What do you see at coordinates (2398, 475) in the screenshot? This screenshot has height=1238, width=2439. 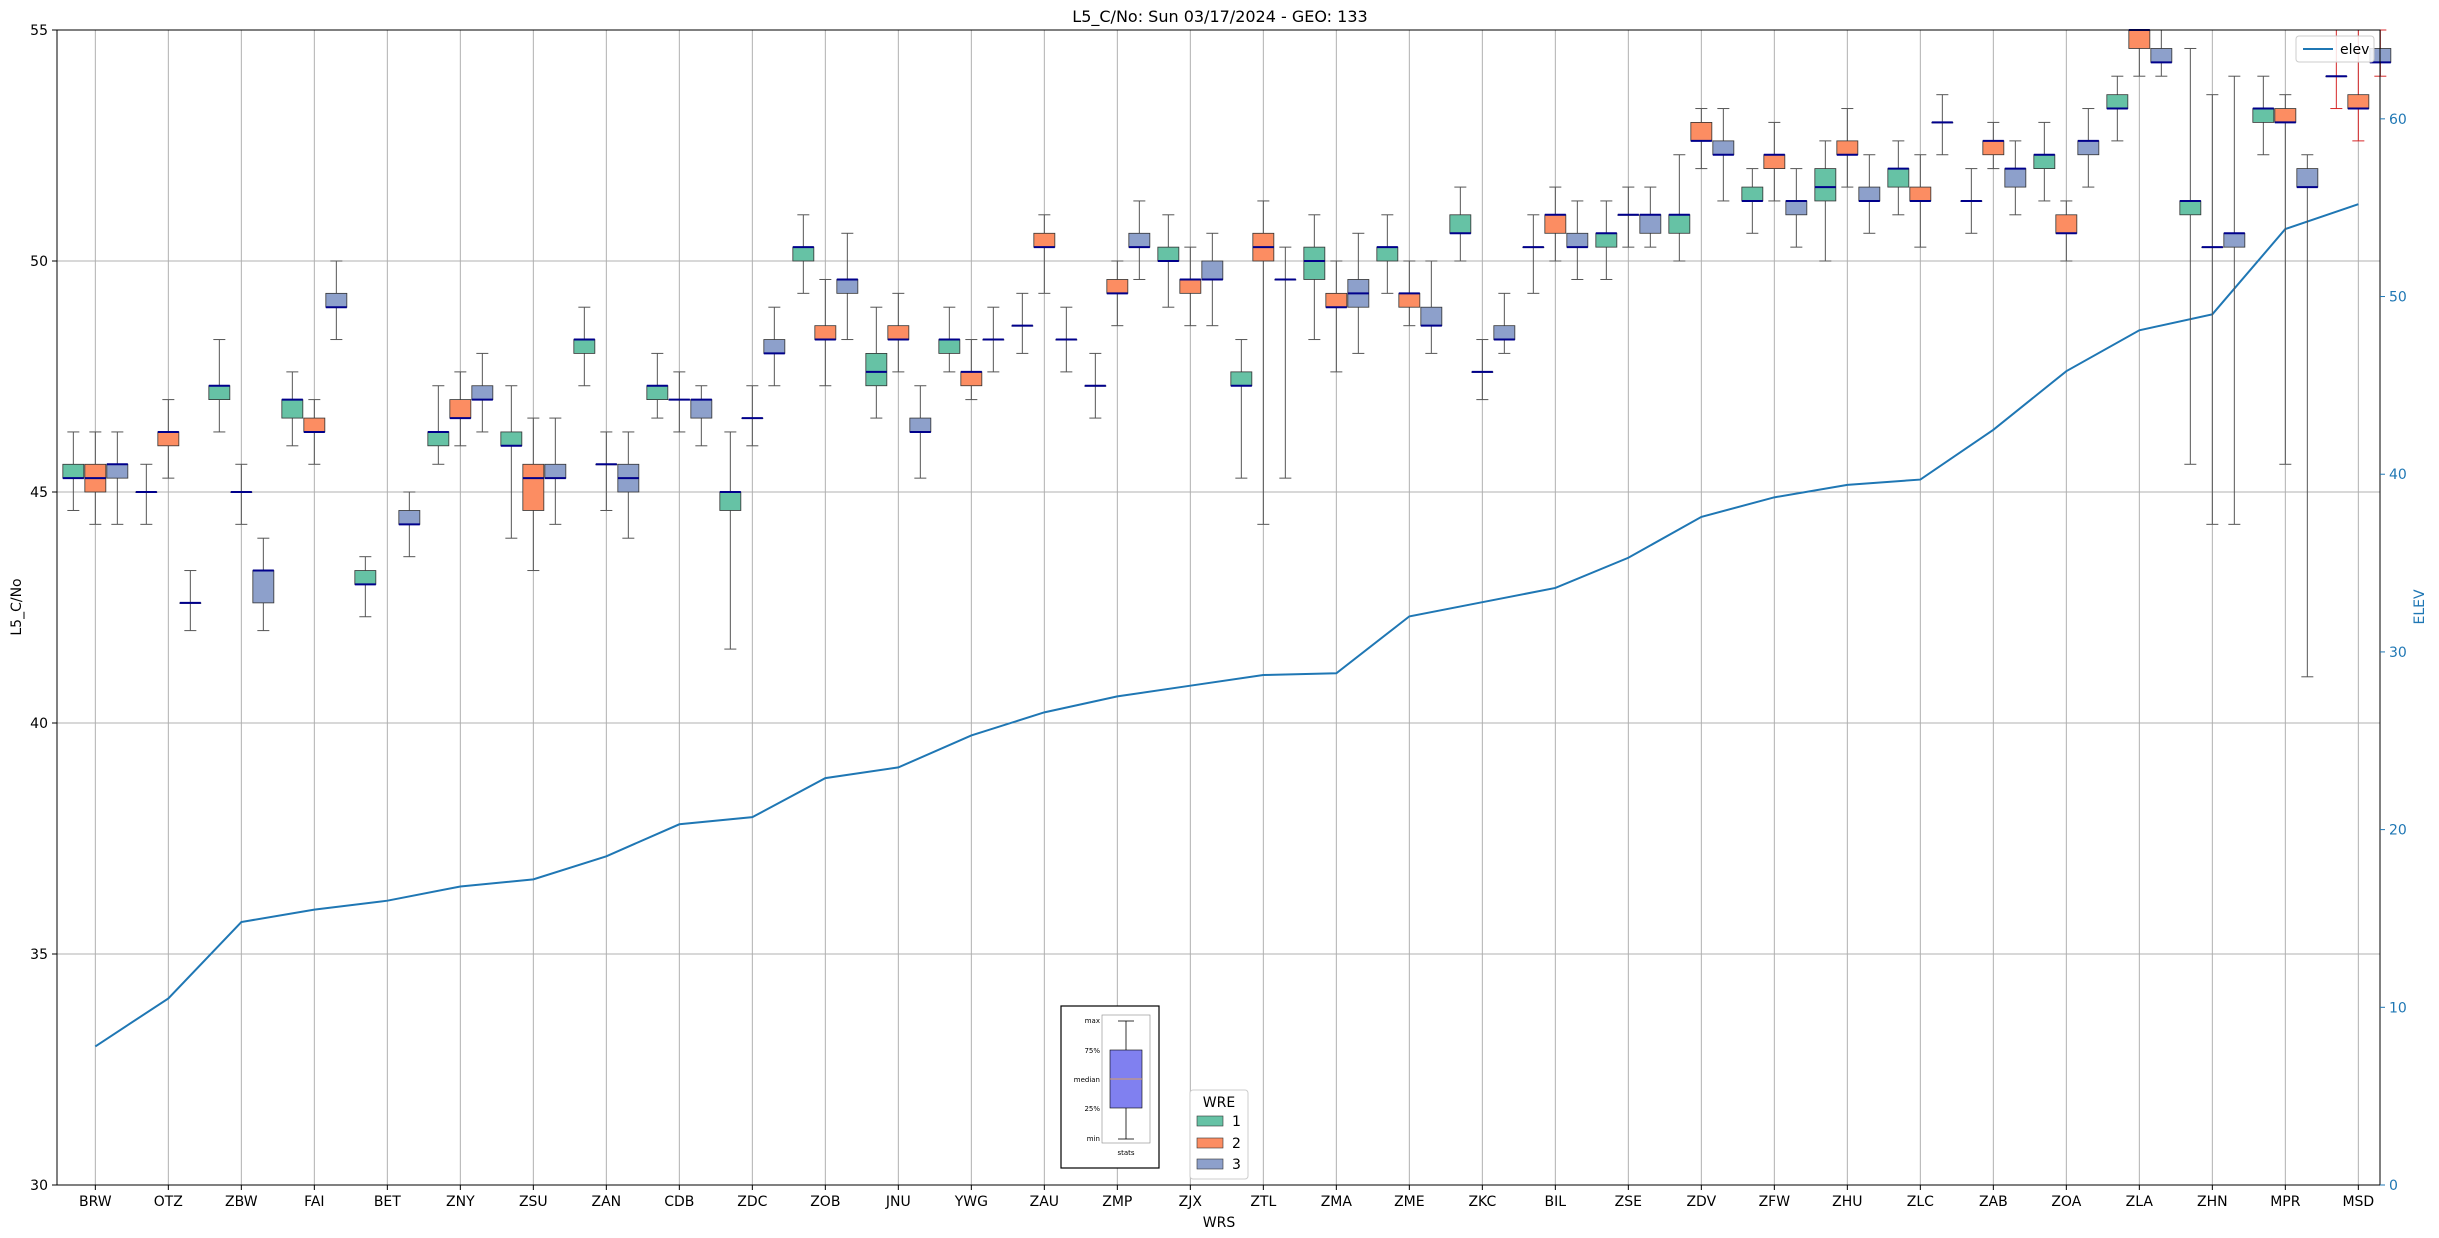 I see `y-tick-label-right: 40` at bounding box center [2398, 475].